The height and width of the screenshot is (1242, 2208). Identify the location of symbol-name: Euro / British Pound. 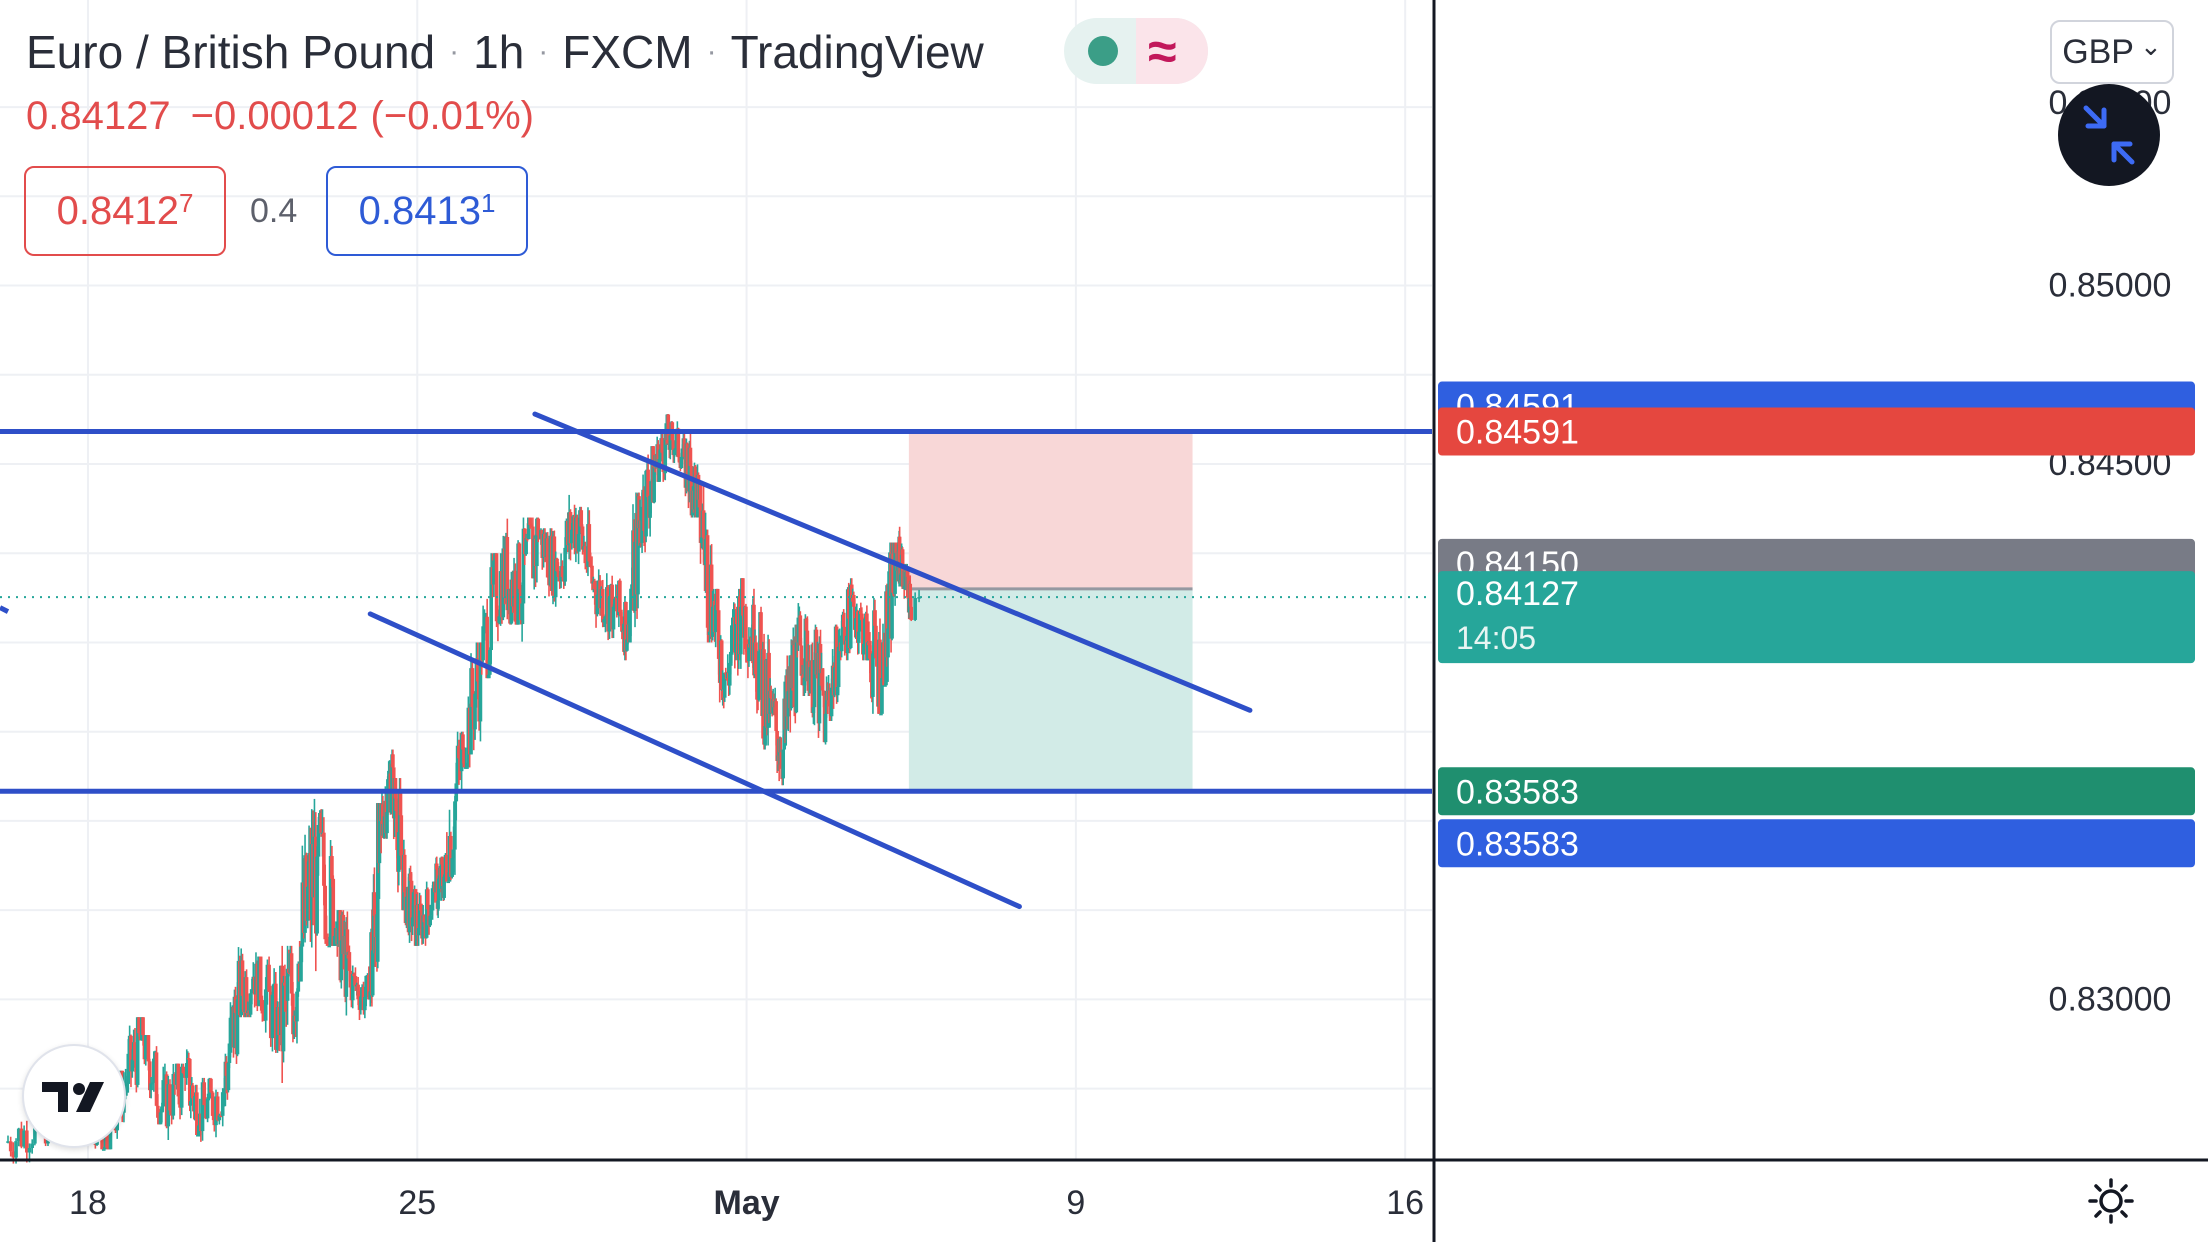
(231, 52).